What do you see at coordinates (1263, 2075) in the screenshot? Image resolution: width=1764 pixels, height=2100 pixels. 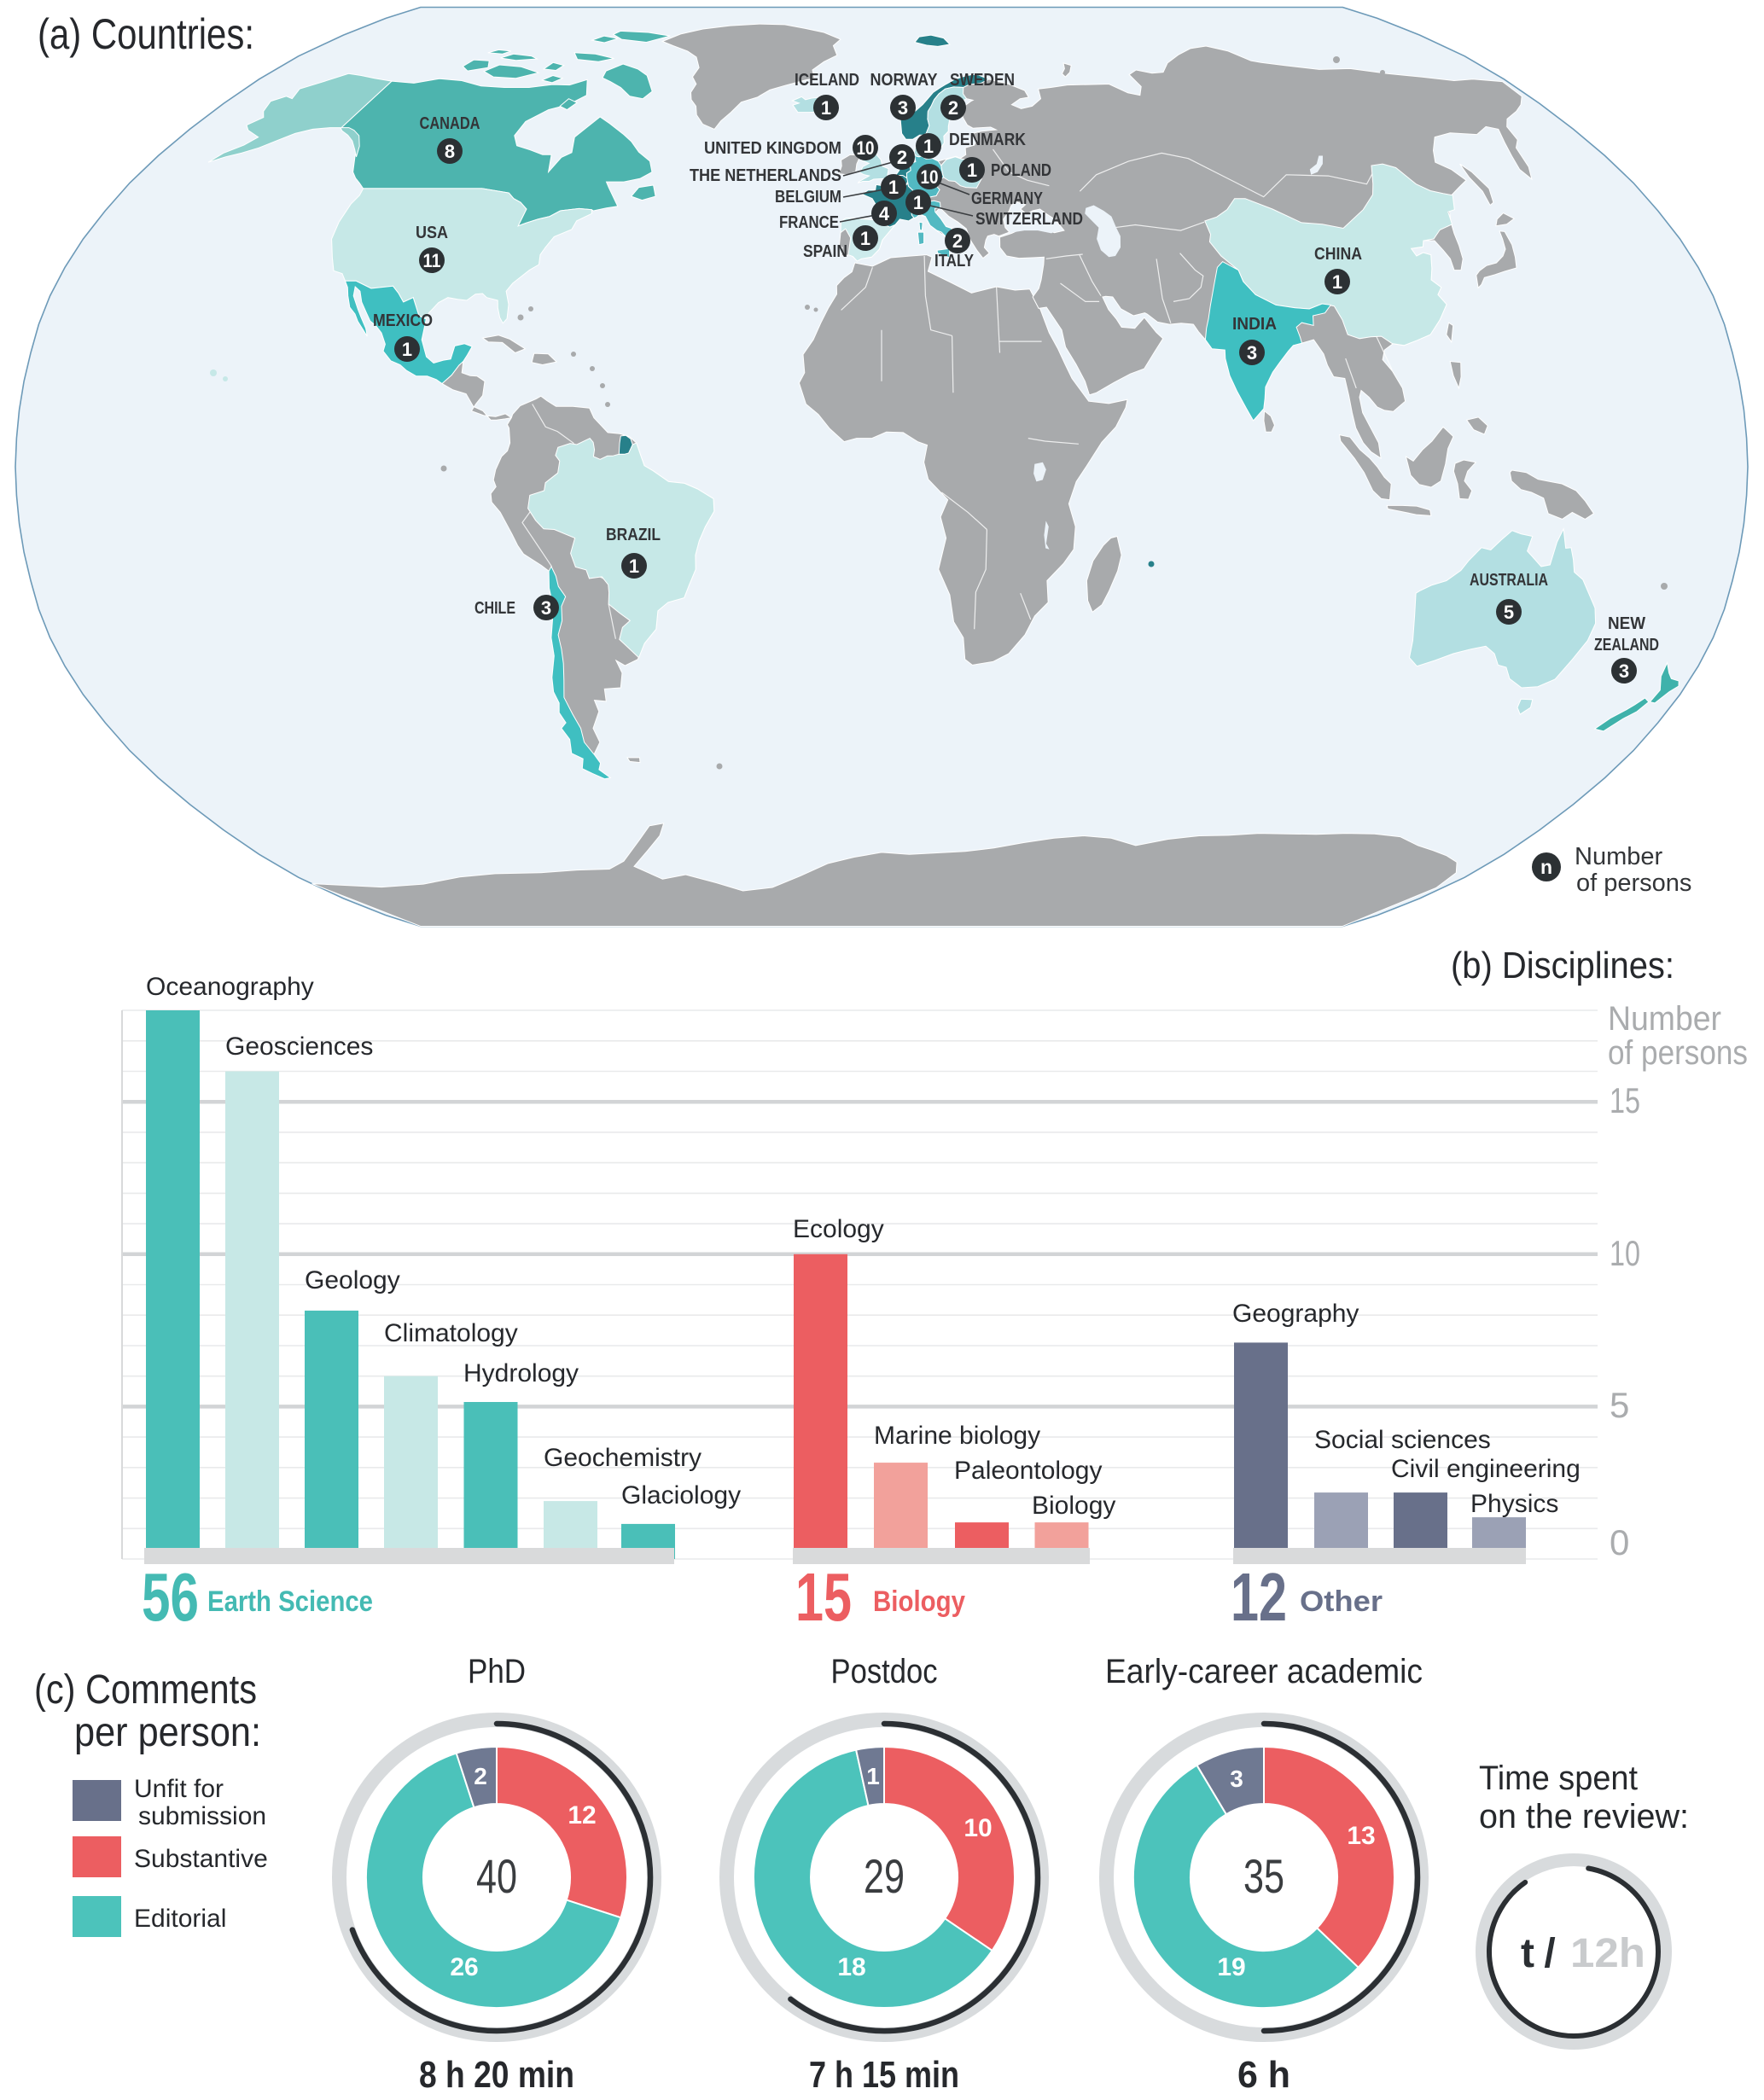 I see `svg-text: 6 h` at bounding box center [1263, 2075].